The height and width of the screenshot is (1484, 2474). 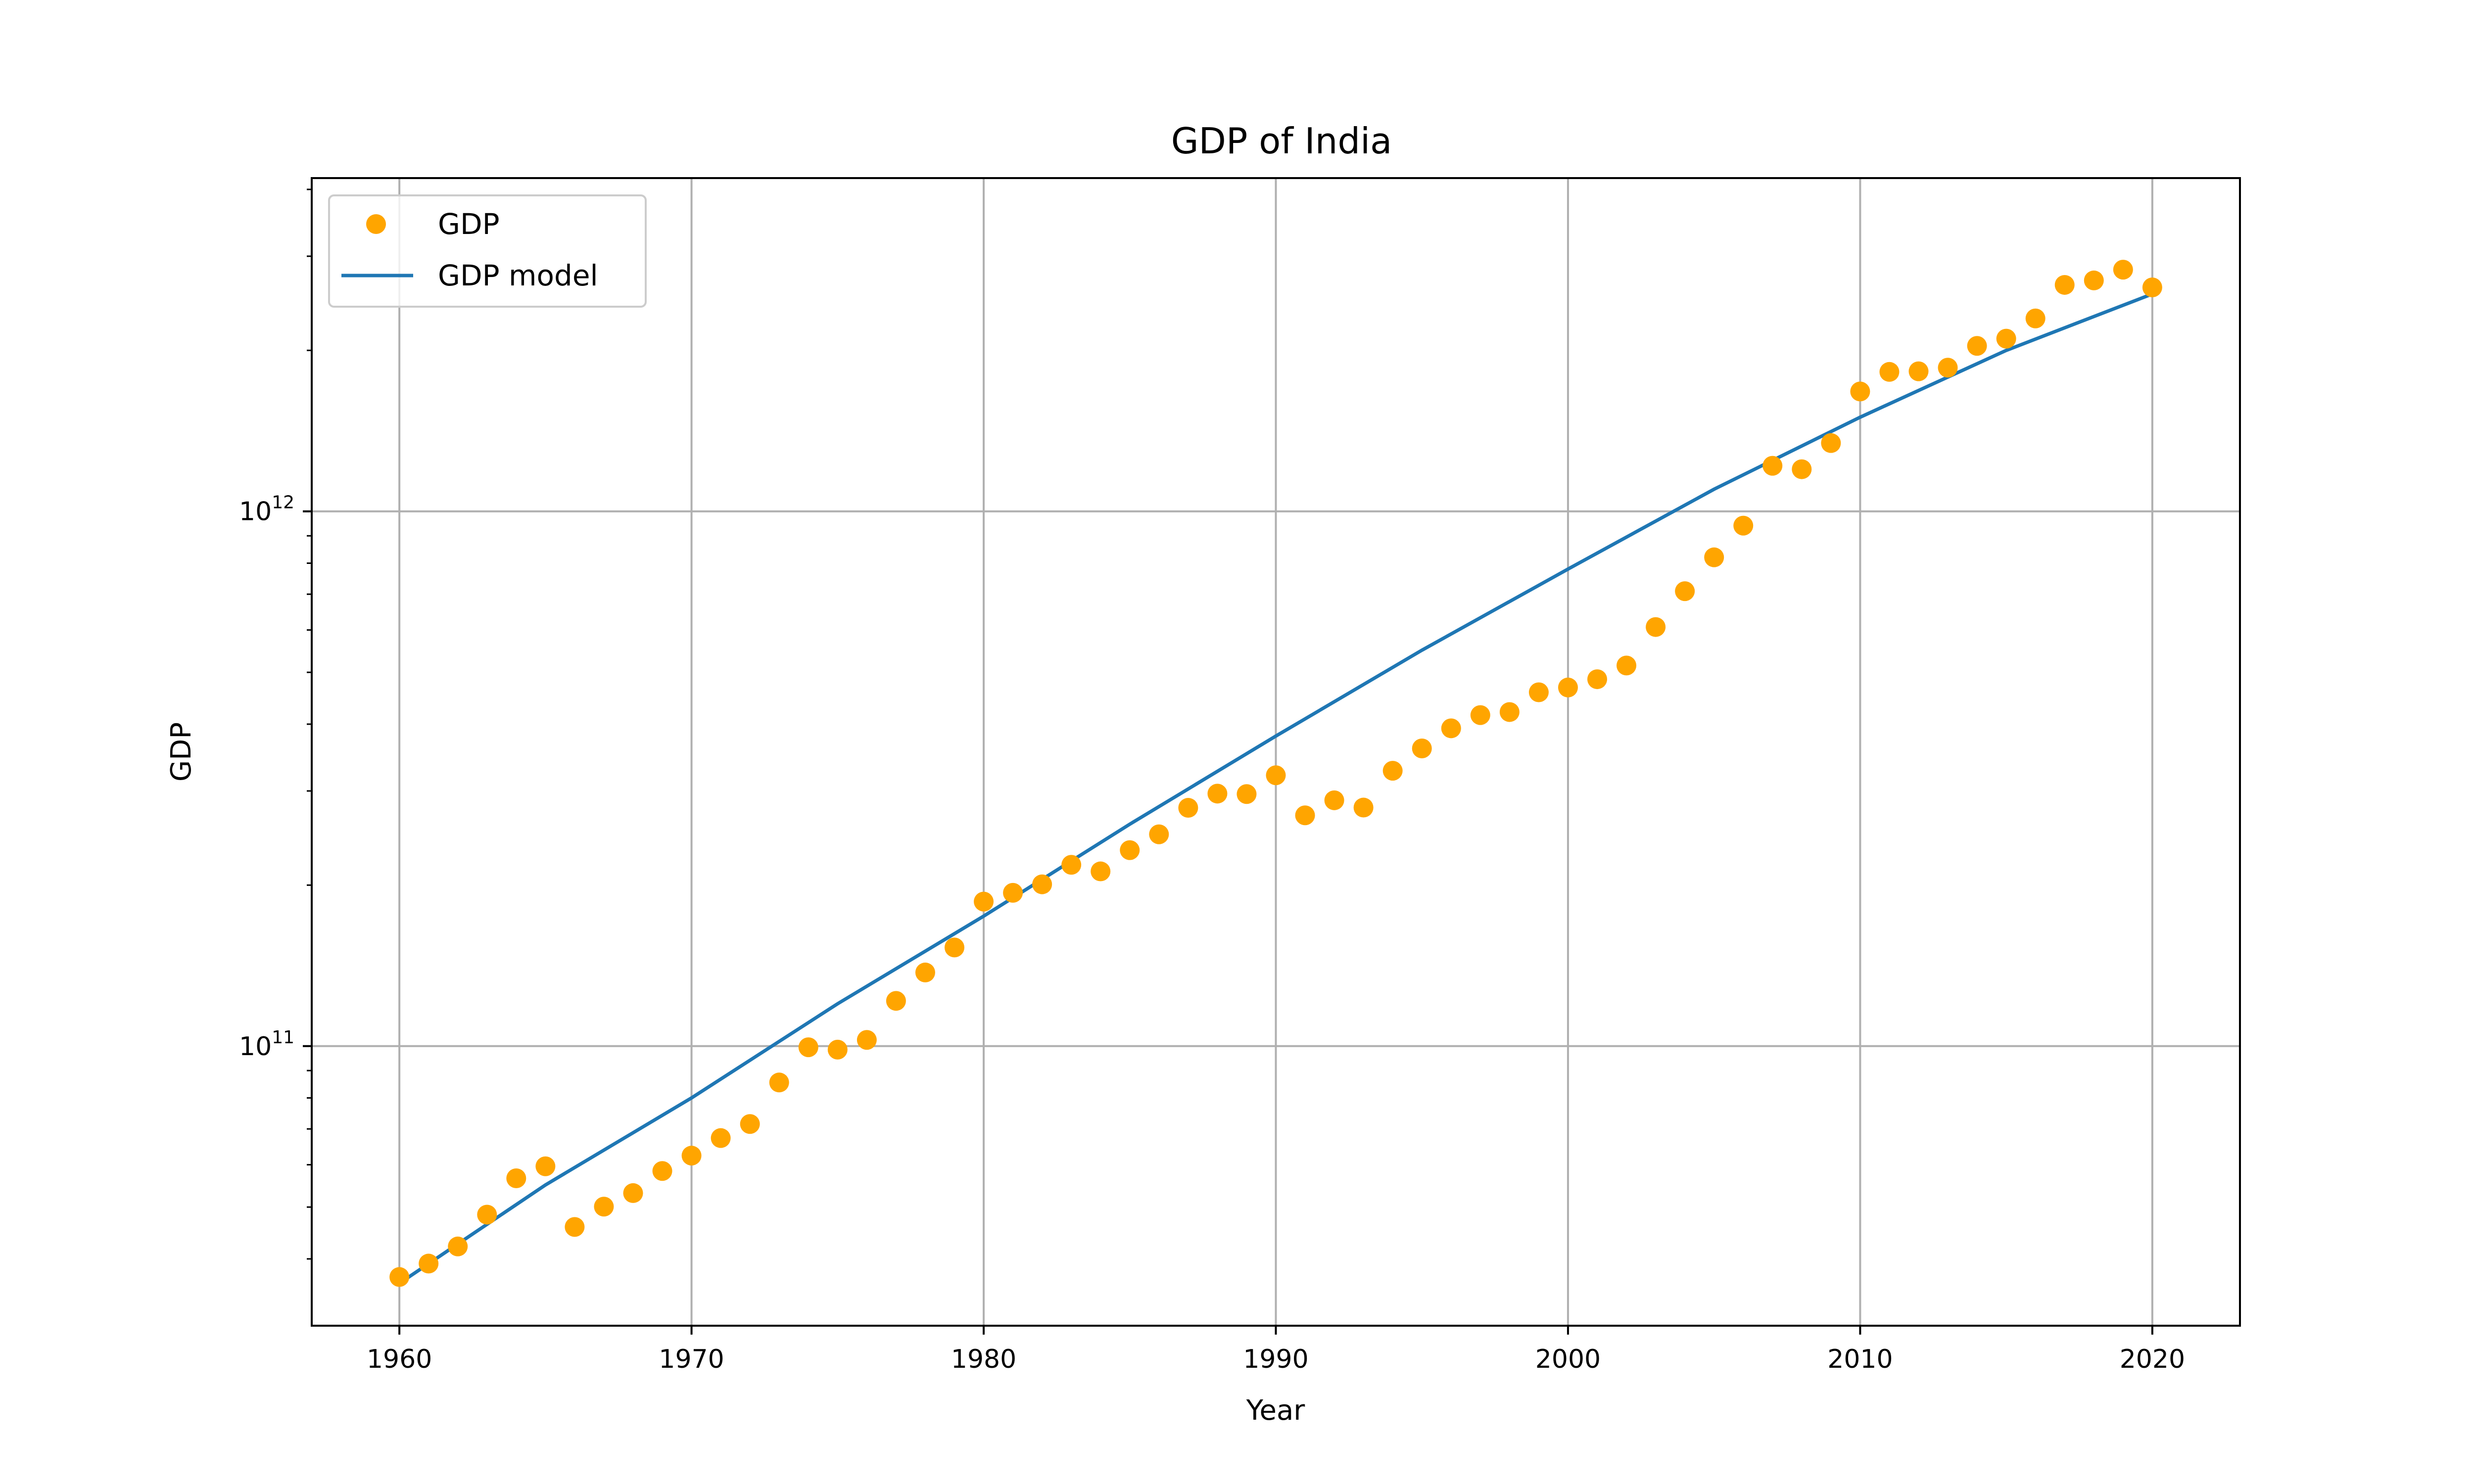 What do you see at coordinates (1276, 1410) in the screenshot?
I see `x-axis-label: Year` at bounding box center [1276, 1410].